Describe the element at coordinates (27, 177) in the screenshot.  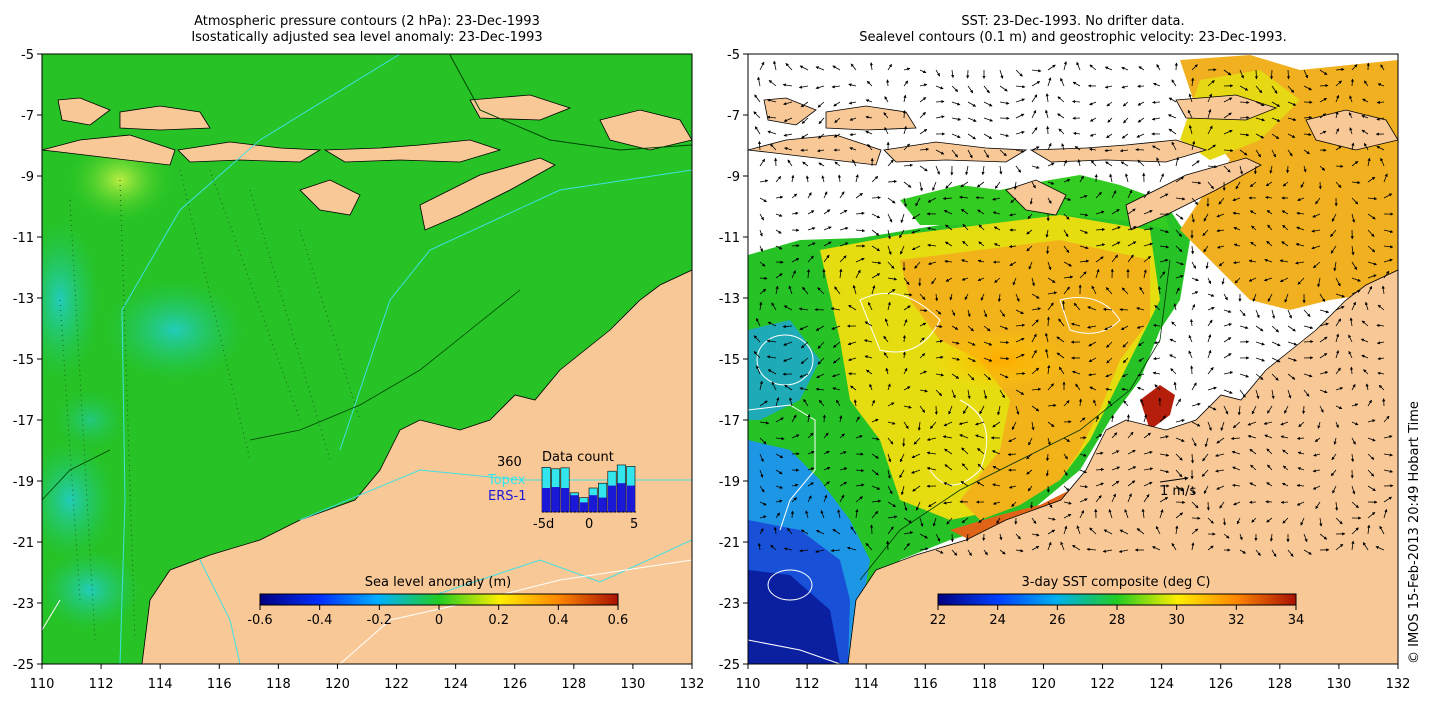
I see `left-ytick-label: -9` at that location.